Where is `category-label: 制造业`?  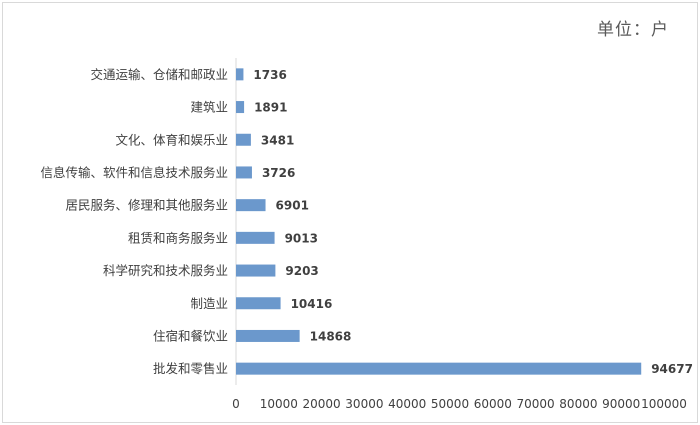 category-label: 制造业 is located at coordinates (209, 303).